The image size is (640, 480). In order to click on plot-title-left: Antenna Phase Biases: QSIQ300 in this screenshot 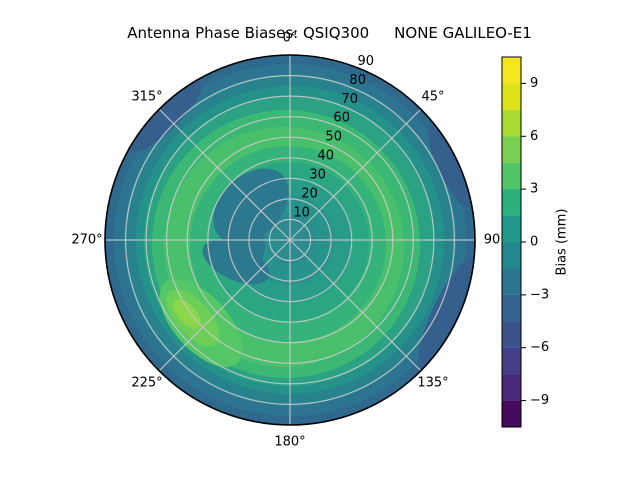, I will do `click(248, 33)`.